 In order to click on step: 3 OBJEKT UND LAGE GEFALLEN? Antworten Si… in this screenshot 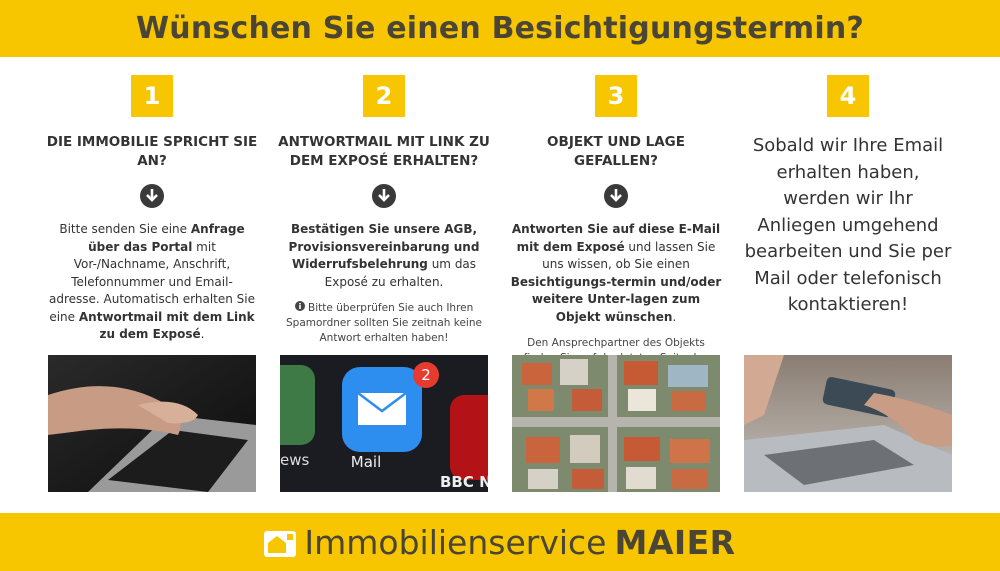, I will do `click(616, 228)`.